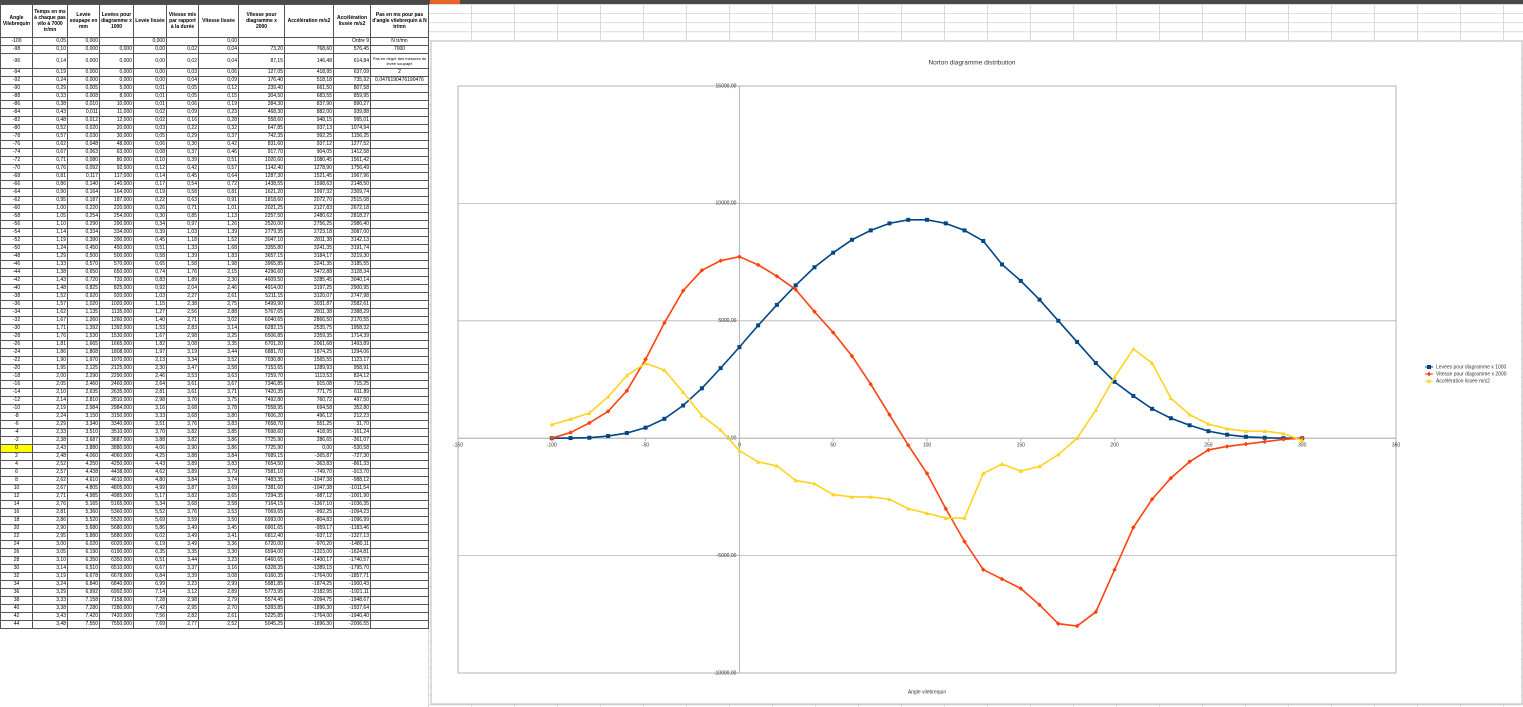 The image size is (1523, 707). I want to click on table-cell: 3,50, so click(218, 520).